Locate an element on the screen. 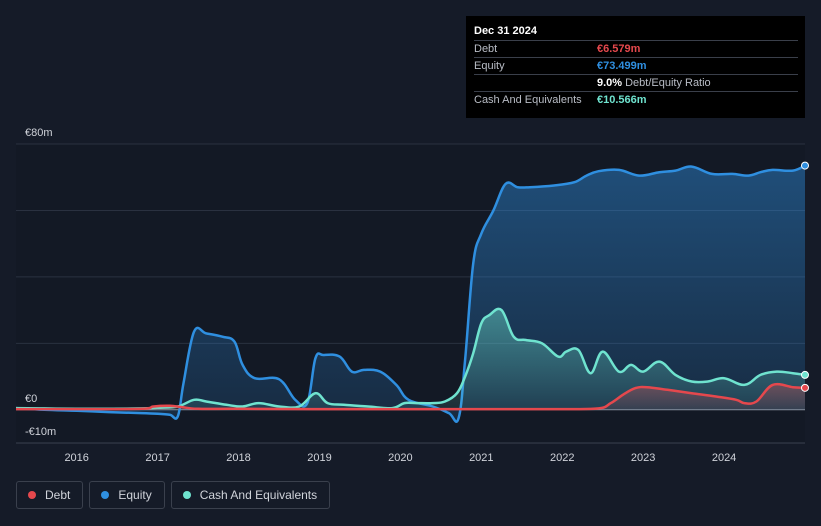 The height and width of the screenshot is (526, 821). x-tick-label: 2023 is located at coordinates (643, 458).